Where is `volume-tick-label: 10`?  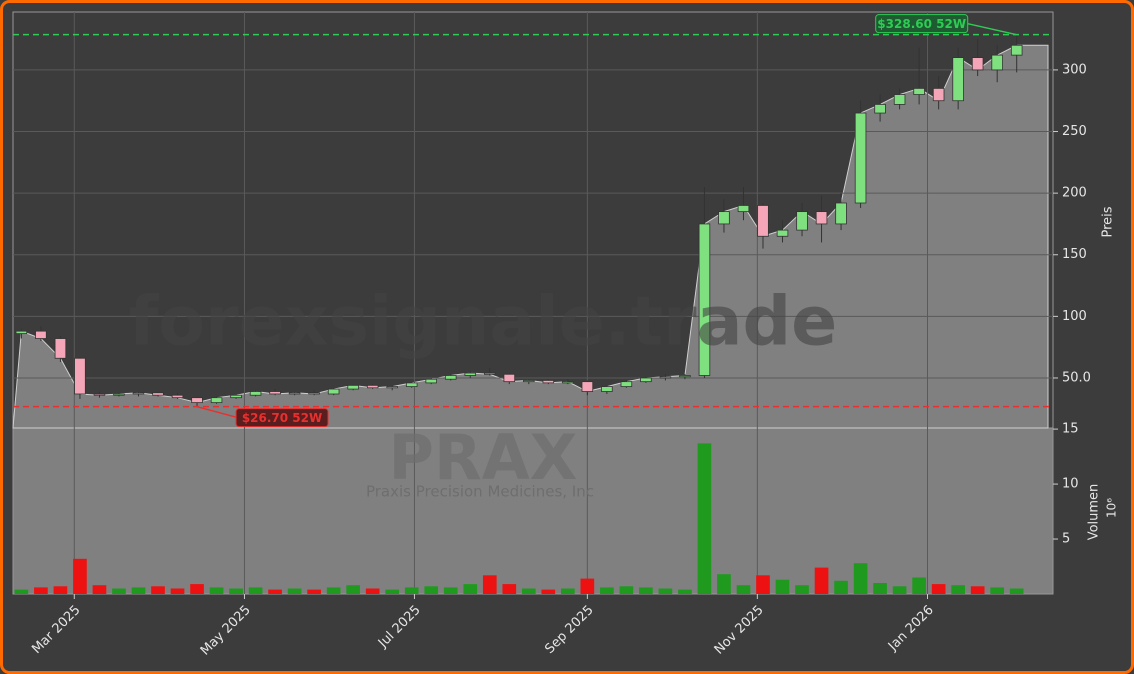
volume-tick-label: 10 is located at coordinates (1070, 484).